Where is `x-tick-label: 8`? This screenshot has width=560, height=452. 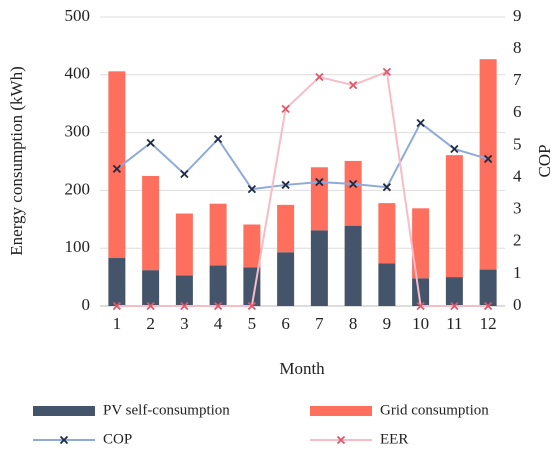 x-tick-label: 8 is located at coordinates (353, 323).